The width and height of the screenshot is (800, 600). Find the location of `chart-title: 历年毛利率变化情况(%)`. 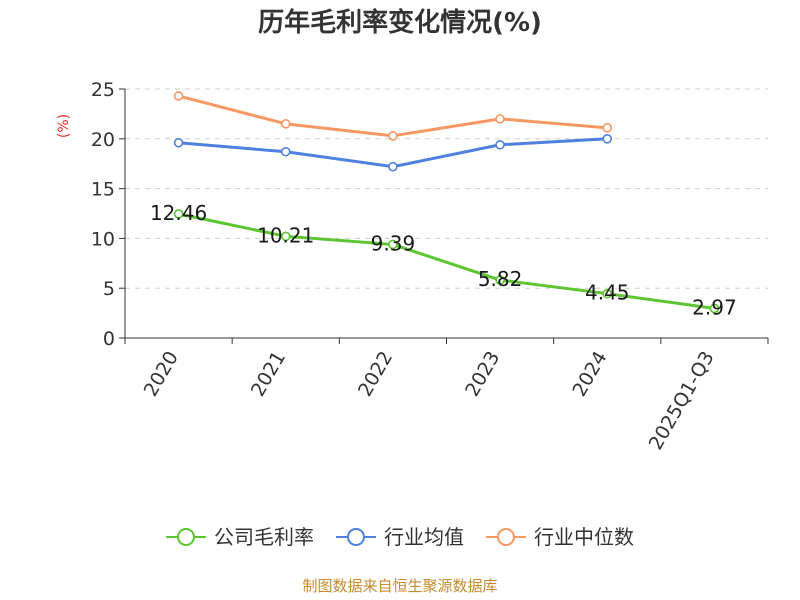

chart-title: 历年毛利率变化情况(%) is located at coordinates (400, 22).